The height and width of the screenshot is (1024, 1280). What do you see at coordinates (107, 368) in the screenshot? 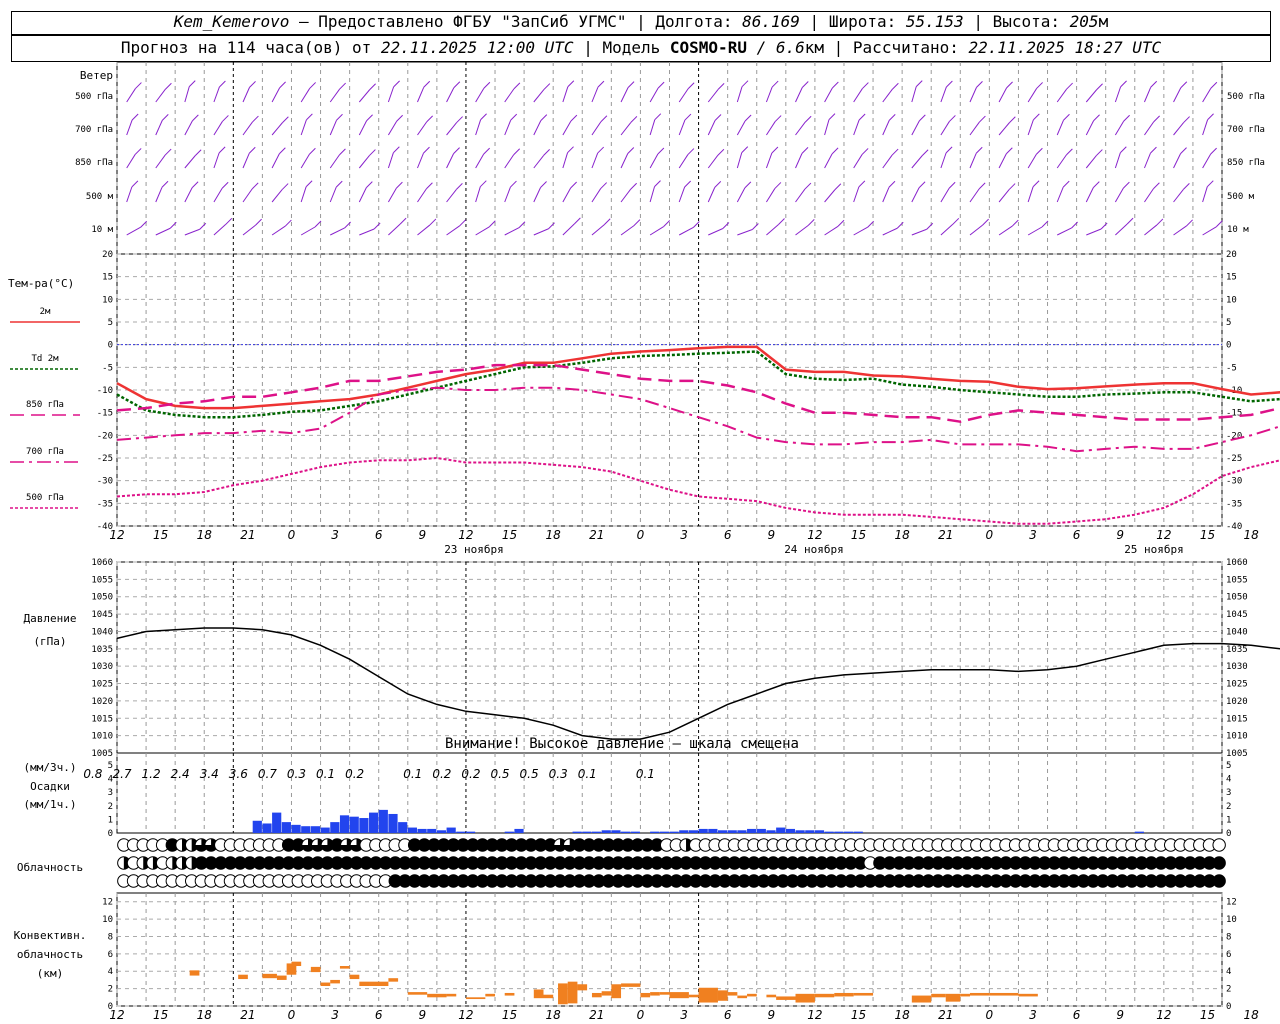
I see `temp-ytick-left: -5` at bounding box center [107, 368].